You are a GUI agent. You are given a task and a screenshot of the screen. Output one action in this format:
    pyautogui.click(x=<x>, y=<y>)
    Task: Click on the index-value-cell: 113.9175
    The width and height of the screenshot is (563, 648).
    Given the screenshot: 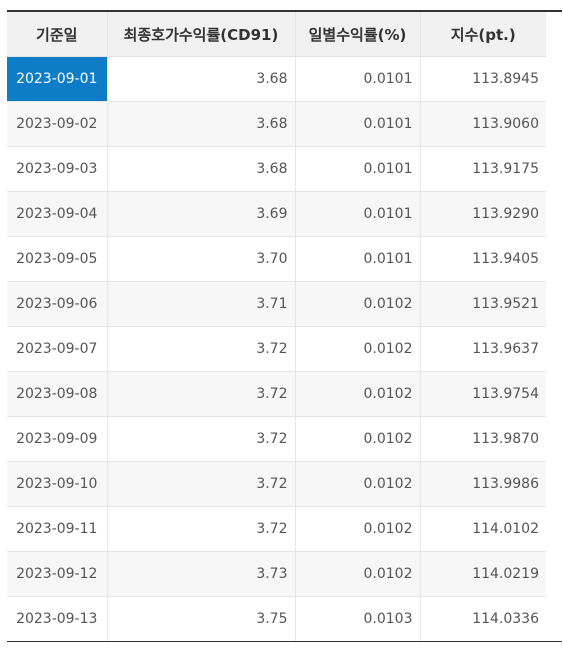 What is the action you would take?
    pyautogui.click(x=483, y=169)
    